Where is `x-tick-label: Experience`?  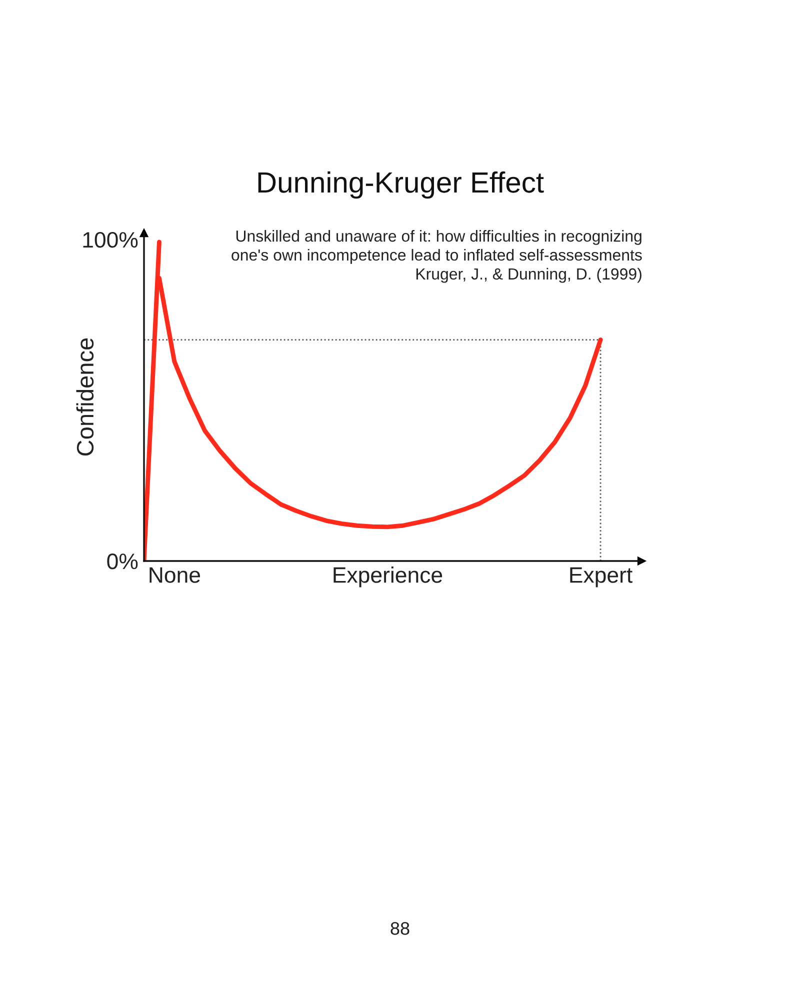
x-tick-label: Experience is located at coordinates (388, 577).